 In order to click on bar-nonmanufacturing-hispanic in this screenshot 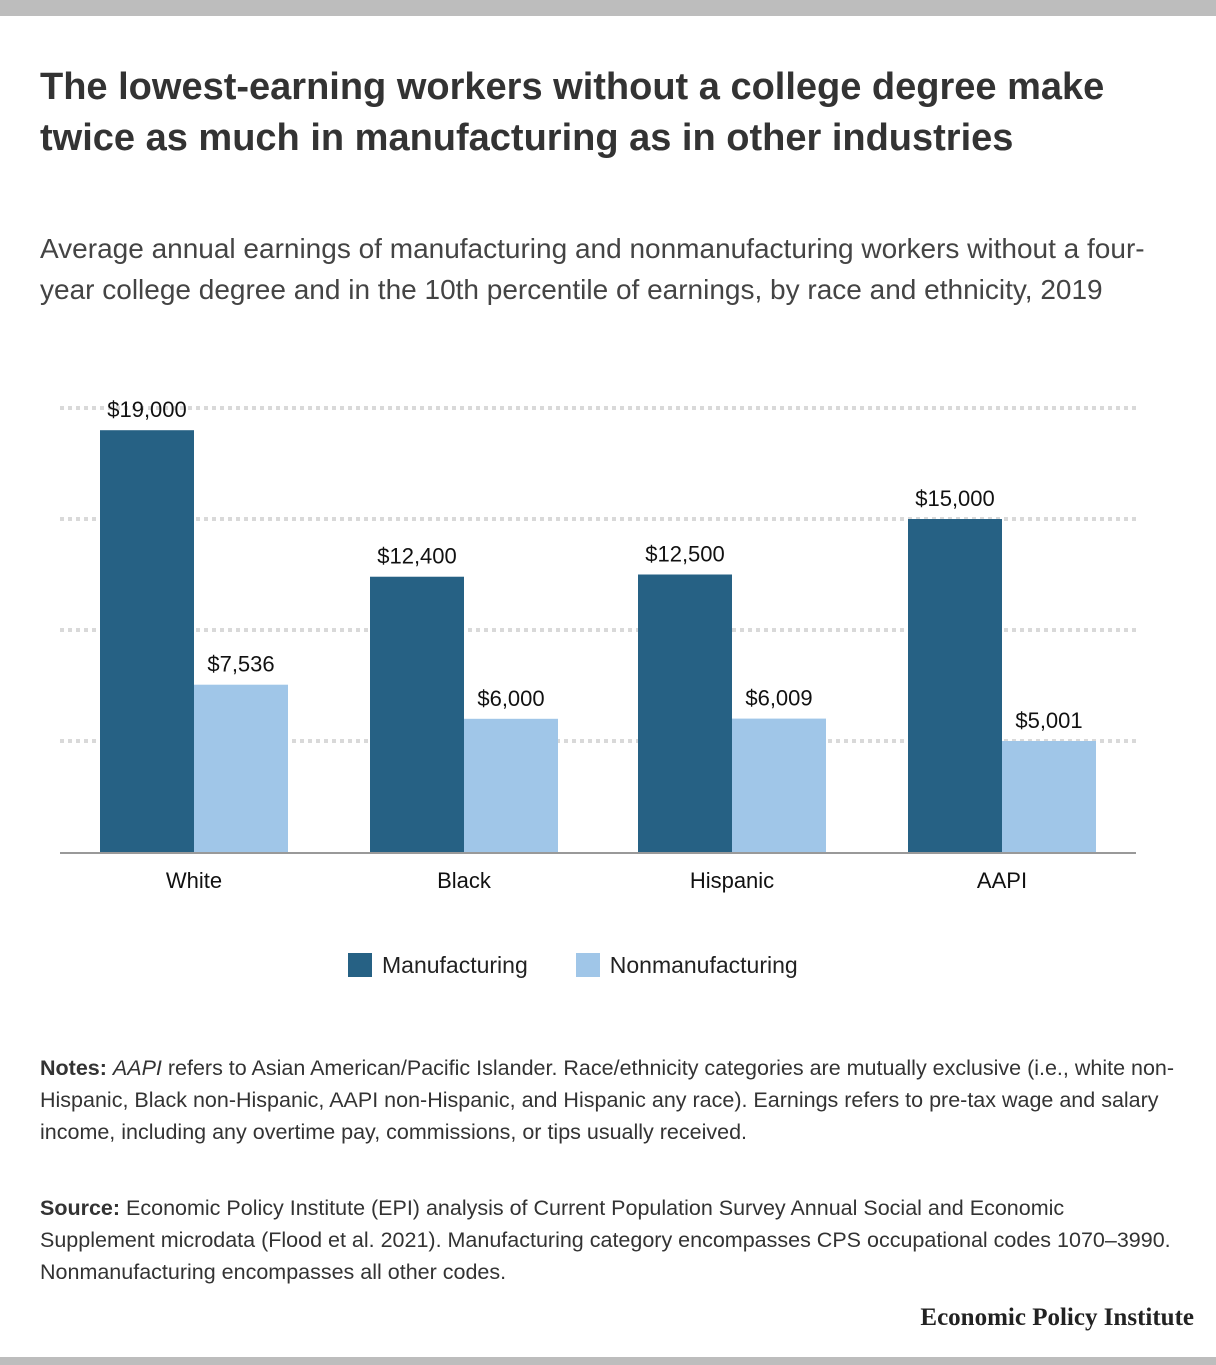, I will do `click(779, 785)`.